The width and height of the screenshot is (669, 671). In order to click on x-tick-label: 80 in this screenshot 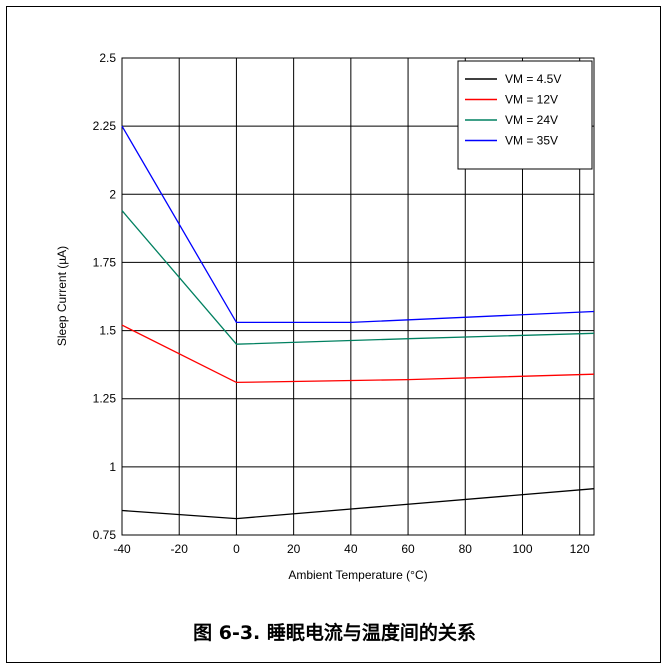, I will do `click(466, 549)`.